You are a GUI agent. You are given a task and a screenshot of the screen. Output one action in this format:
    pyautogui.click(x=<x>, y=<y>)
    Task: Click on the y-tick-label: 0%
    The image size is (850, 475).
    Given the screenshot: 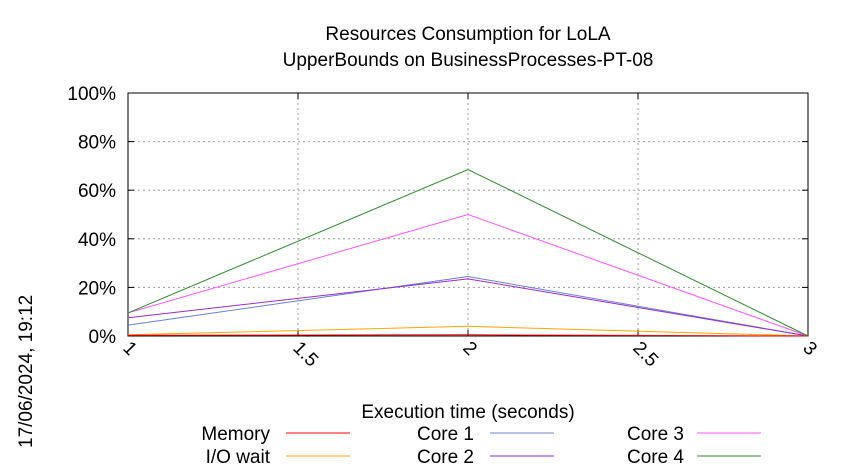 What is the action you would take?
    pyautogui.click(x=103, y=337)
    